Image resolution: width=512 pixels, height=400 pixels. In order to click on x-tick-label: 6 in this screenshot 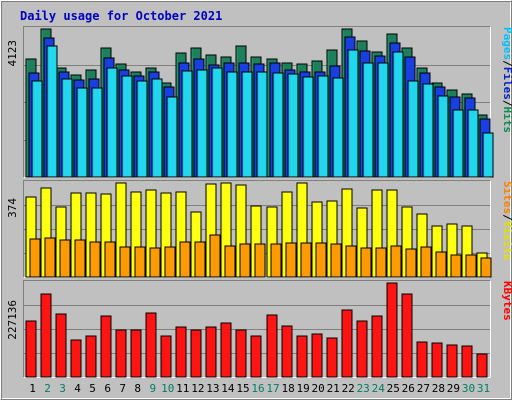, I will do `click(107, 388)`.